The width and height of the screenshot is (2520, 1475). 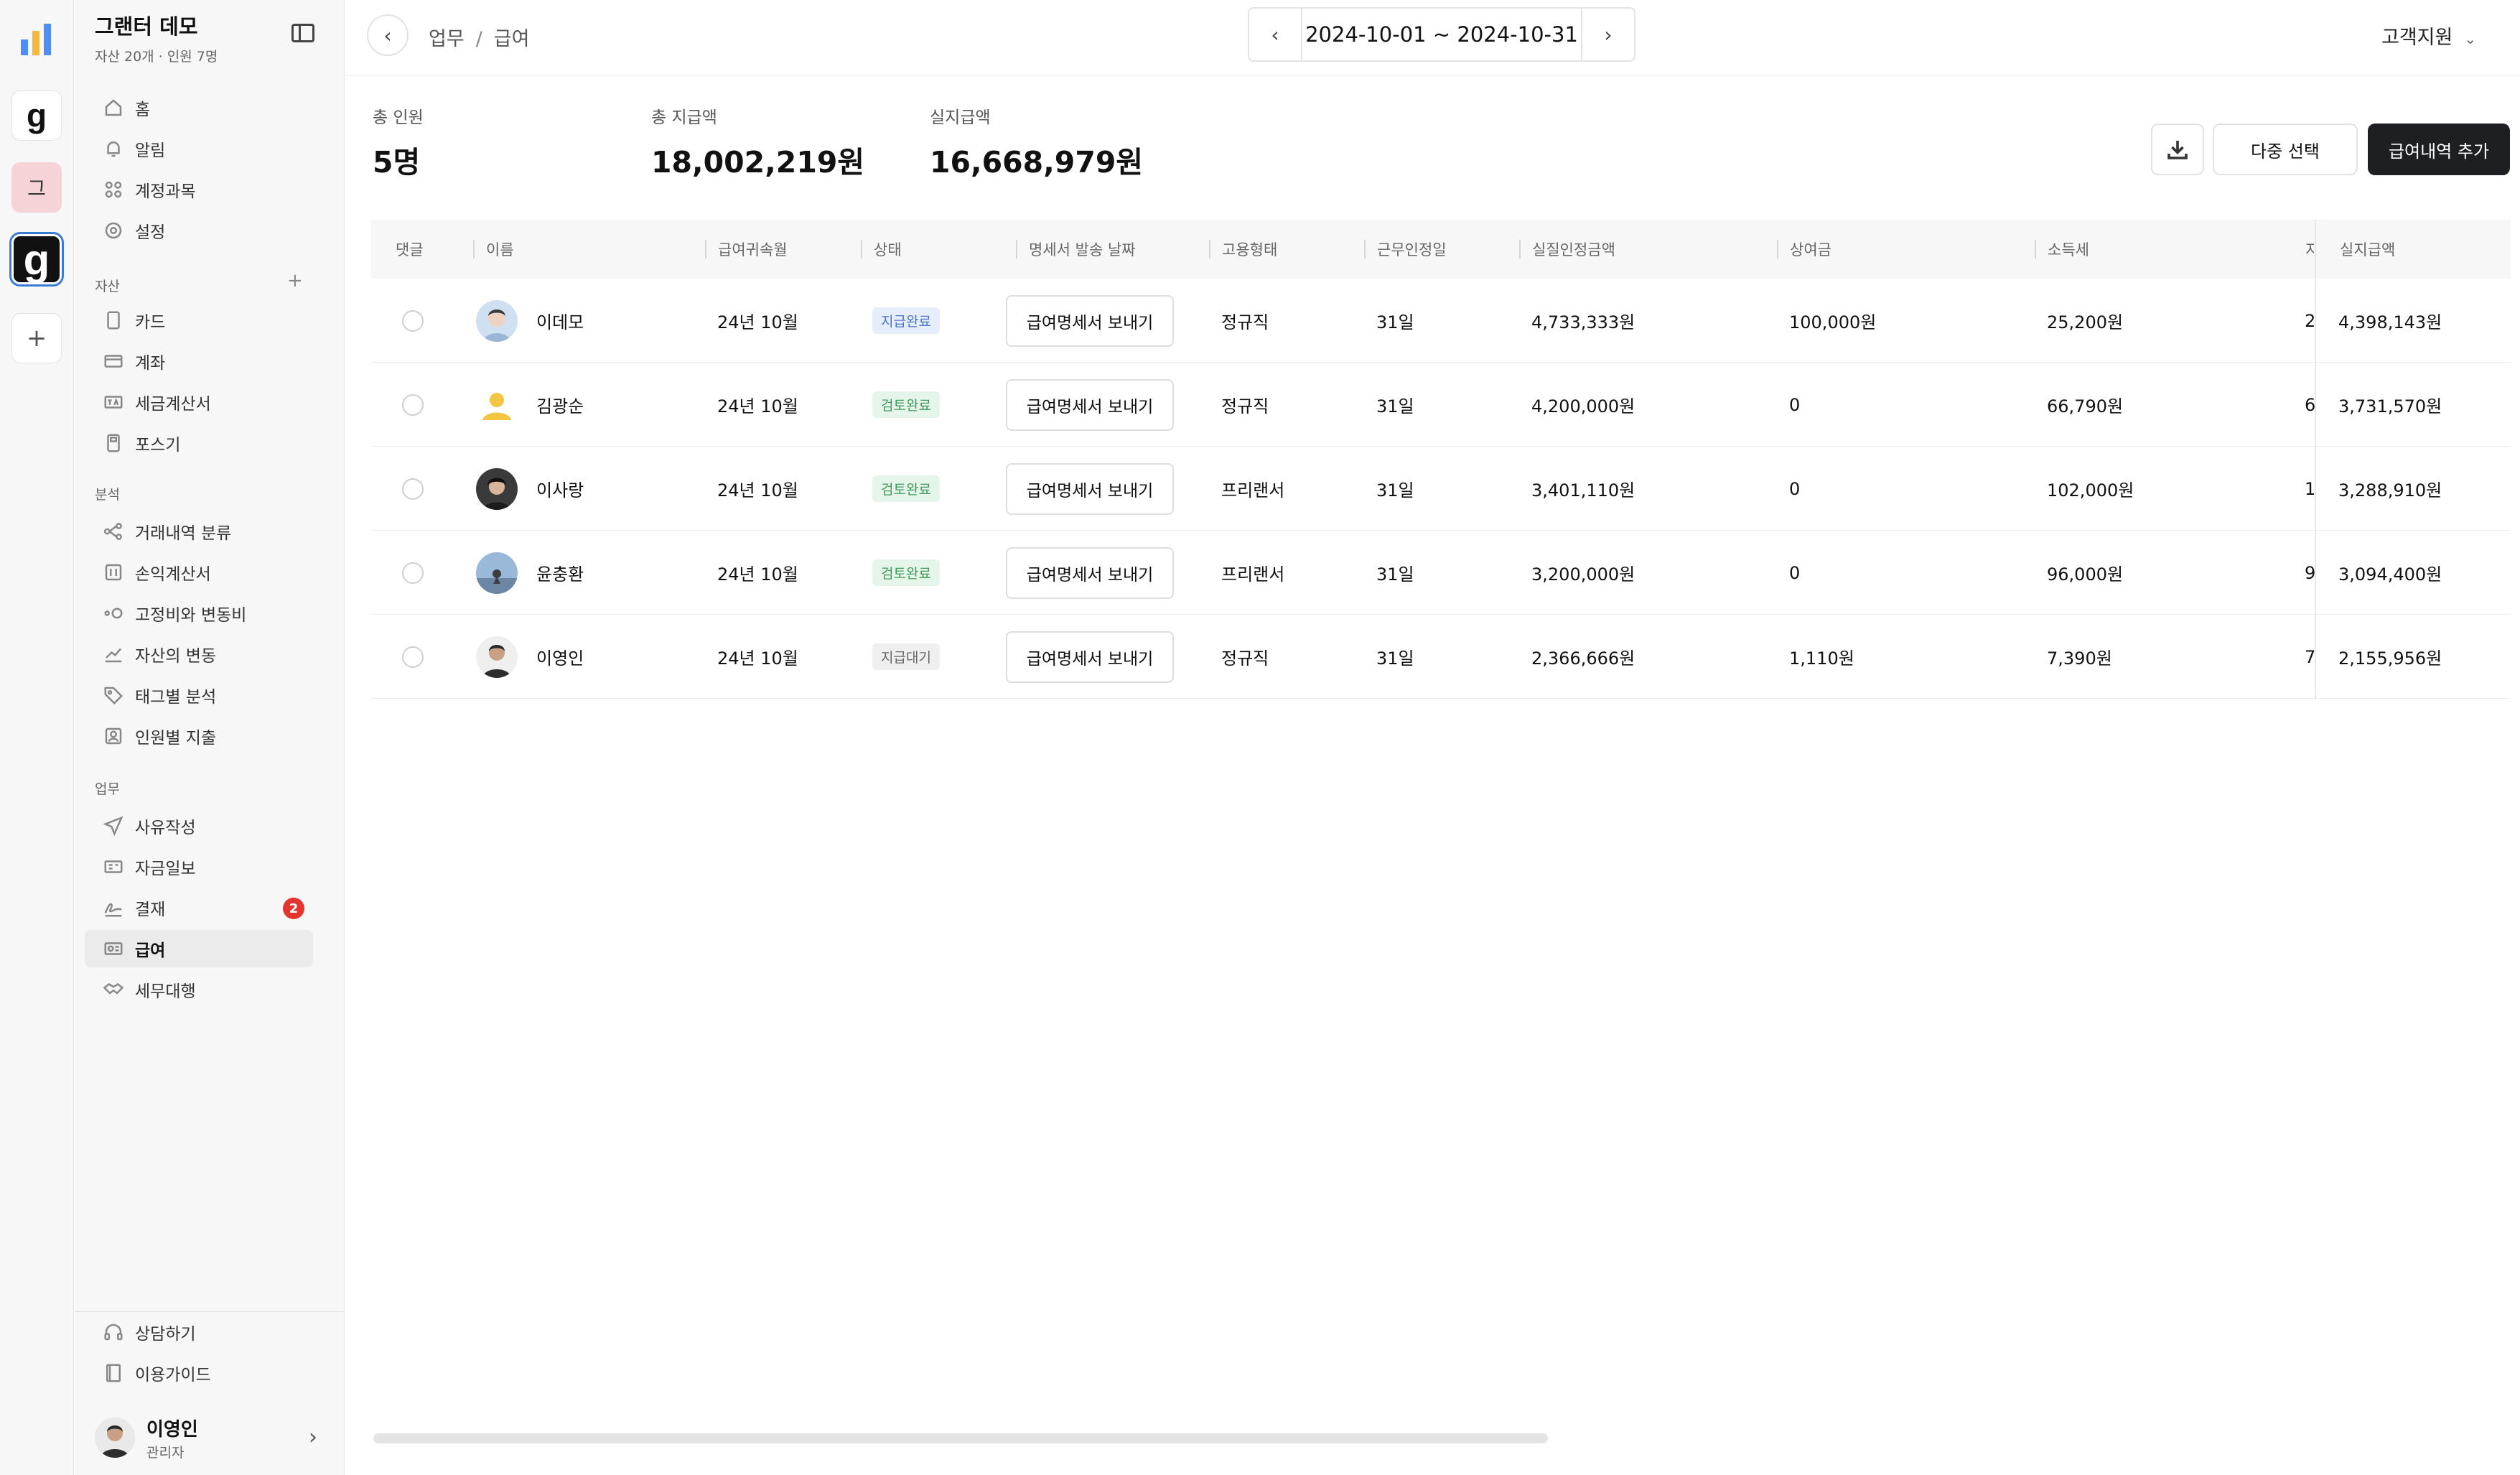 What do you see at coordinates (410, 249) in the screenshot?
I see `column-header-comment: 댓글` at bounding box center [410, 249].